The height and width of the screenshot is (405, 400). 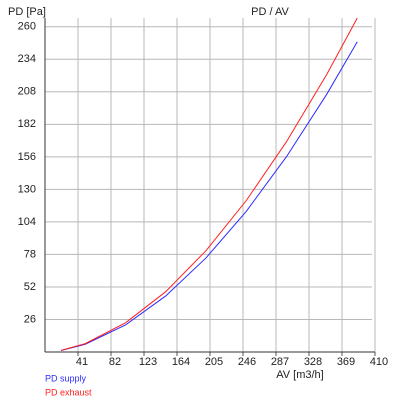 I want to click on x-tick-label: 369, so click(x=346, y=362).